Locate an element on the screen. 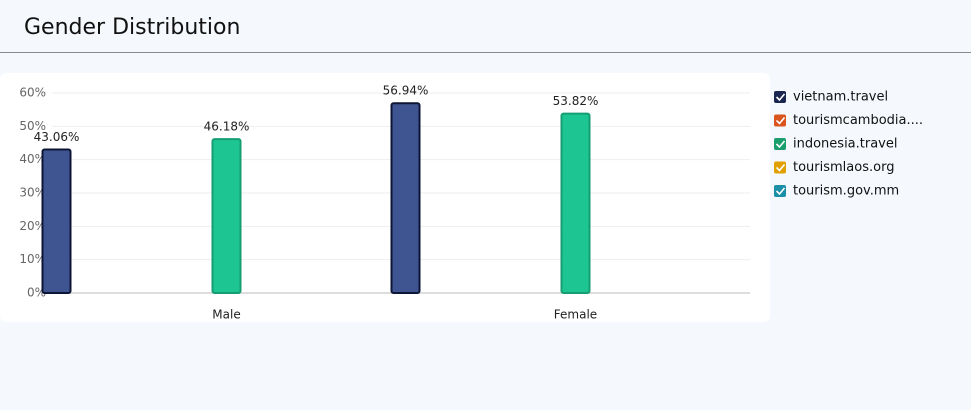 This screenshot has width=971, height=410. x-tick-label: Male is located at coordinates (226, 315).